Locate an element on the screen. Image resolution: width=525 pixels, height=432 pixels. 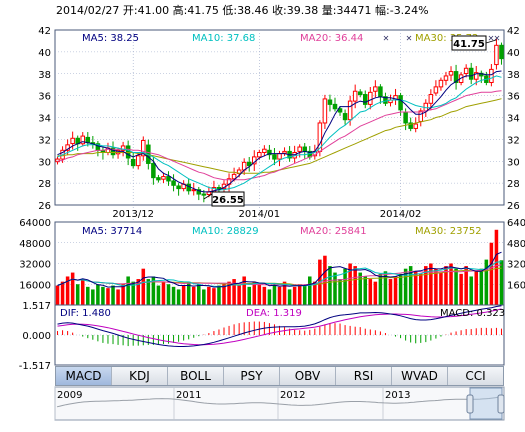
volume-tick-left: 64000 is located at coordinates (35, 223).